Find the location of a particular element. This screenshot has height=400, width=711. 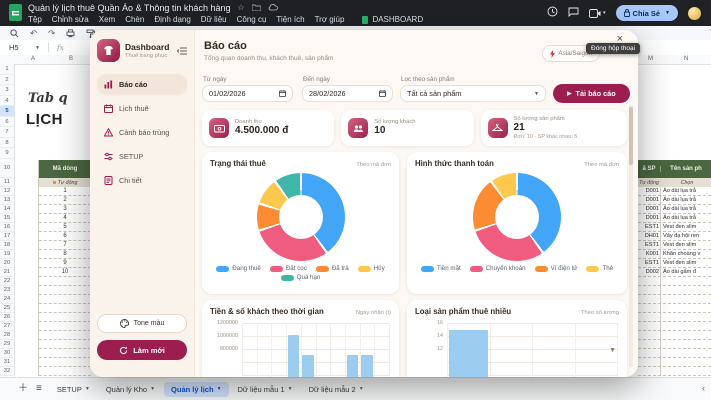

comments-icon is located at coordinates (573, 13).